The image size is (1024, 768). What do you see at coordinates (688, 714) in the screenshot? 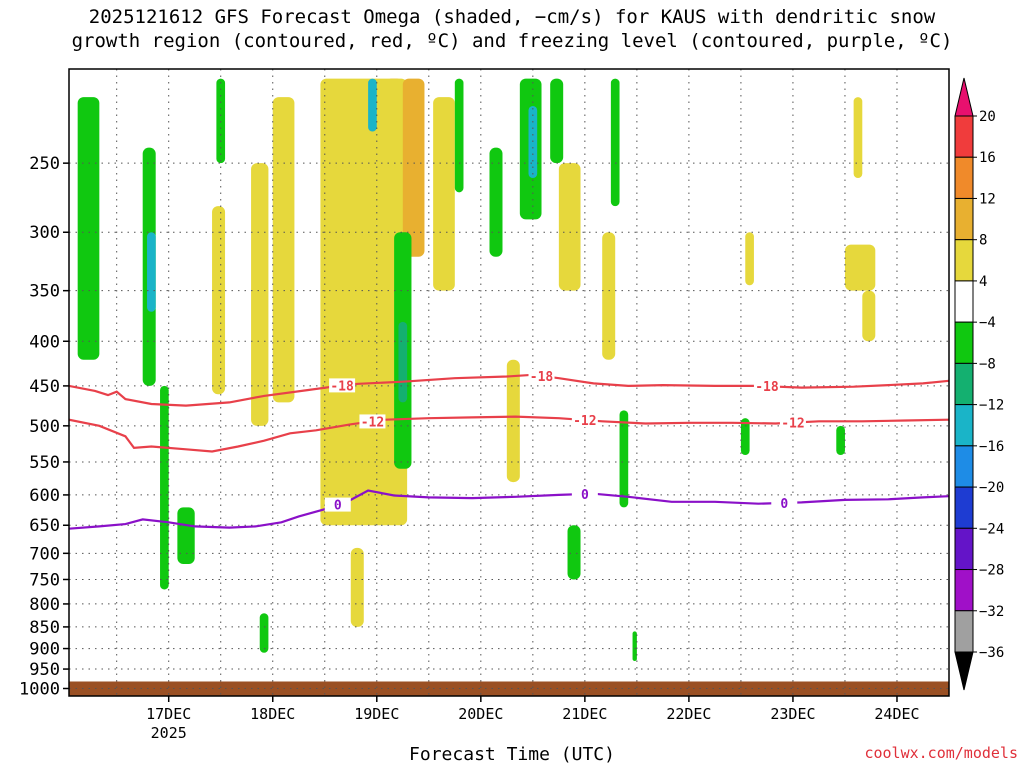
I see `x-tick-label: 22DEC` at bounding box center [688, 714].